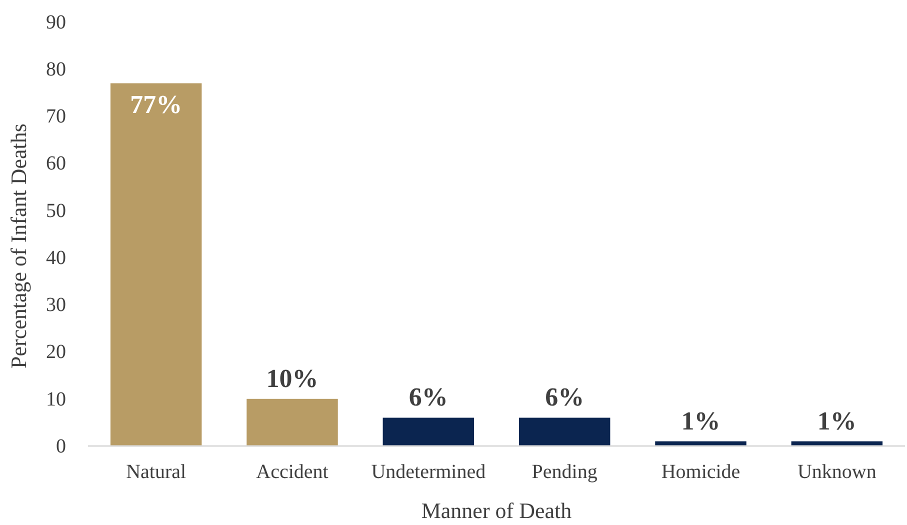  I want to click on x-tick-label: Unknown, so click(836, 472).